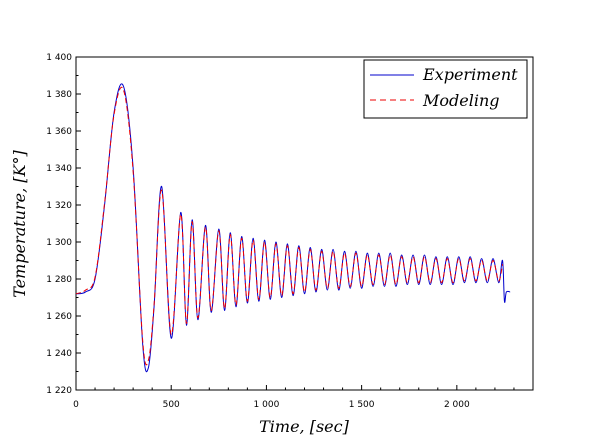  I want to click on y-axis-label: Temperature, [K°], so click(19, 224).